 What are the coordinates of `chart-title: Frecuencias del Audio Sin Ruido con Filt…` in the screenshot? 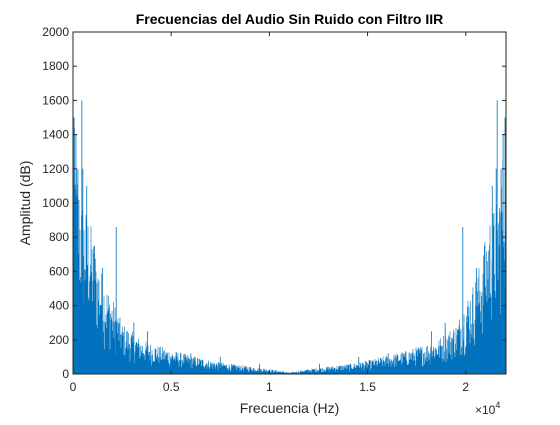 It's located at (290, 19).